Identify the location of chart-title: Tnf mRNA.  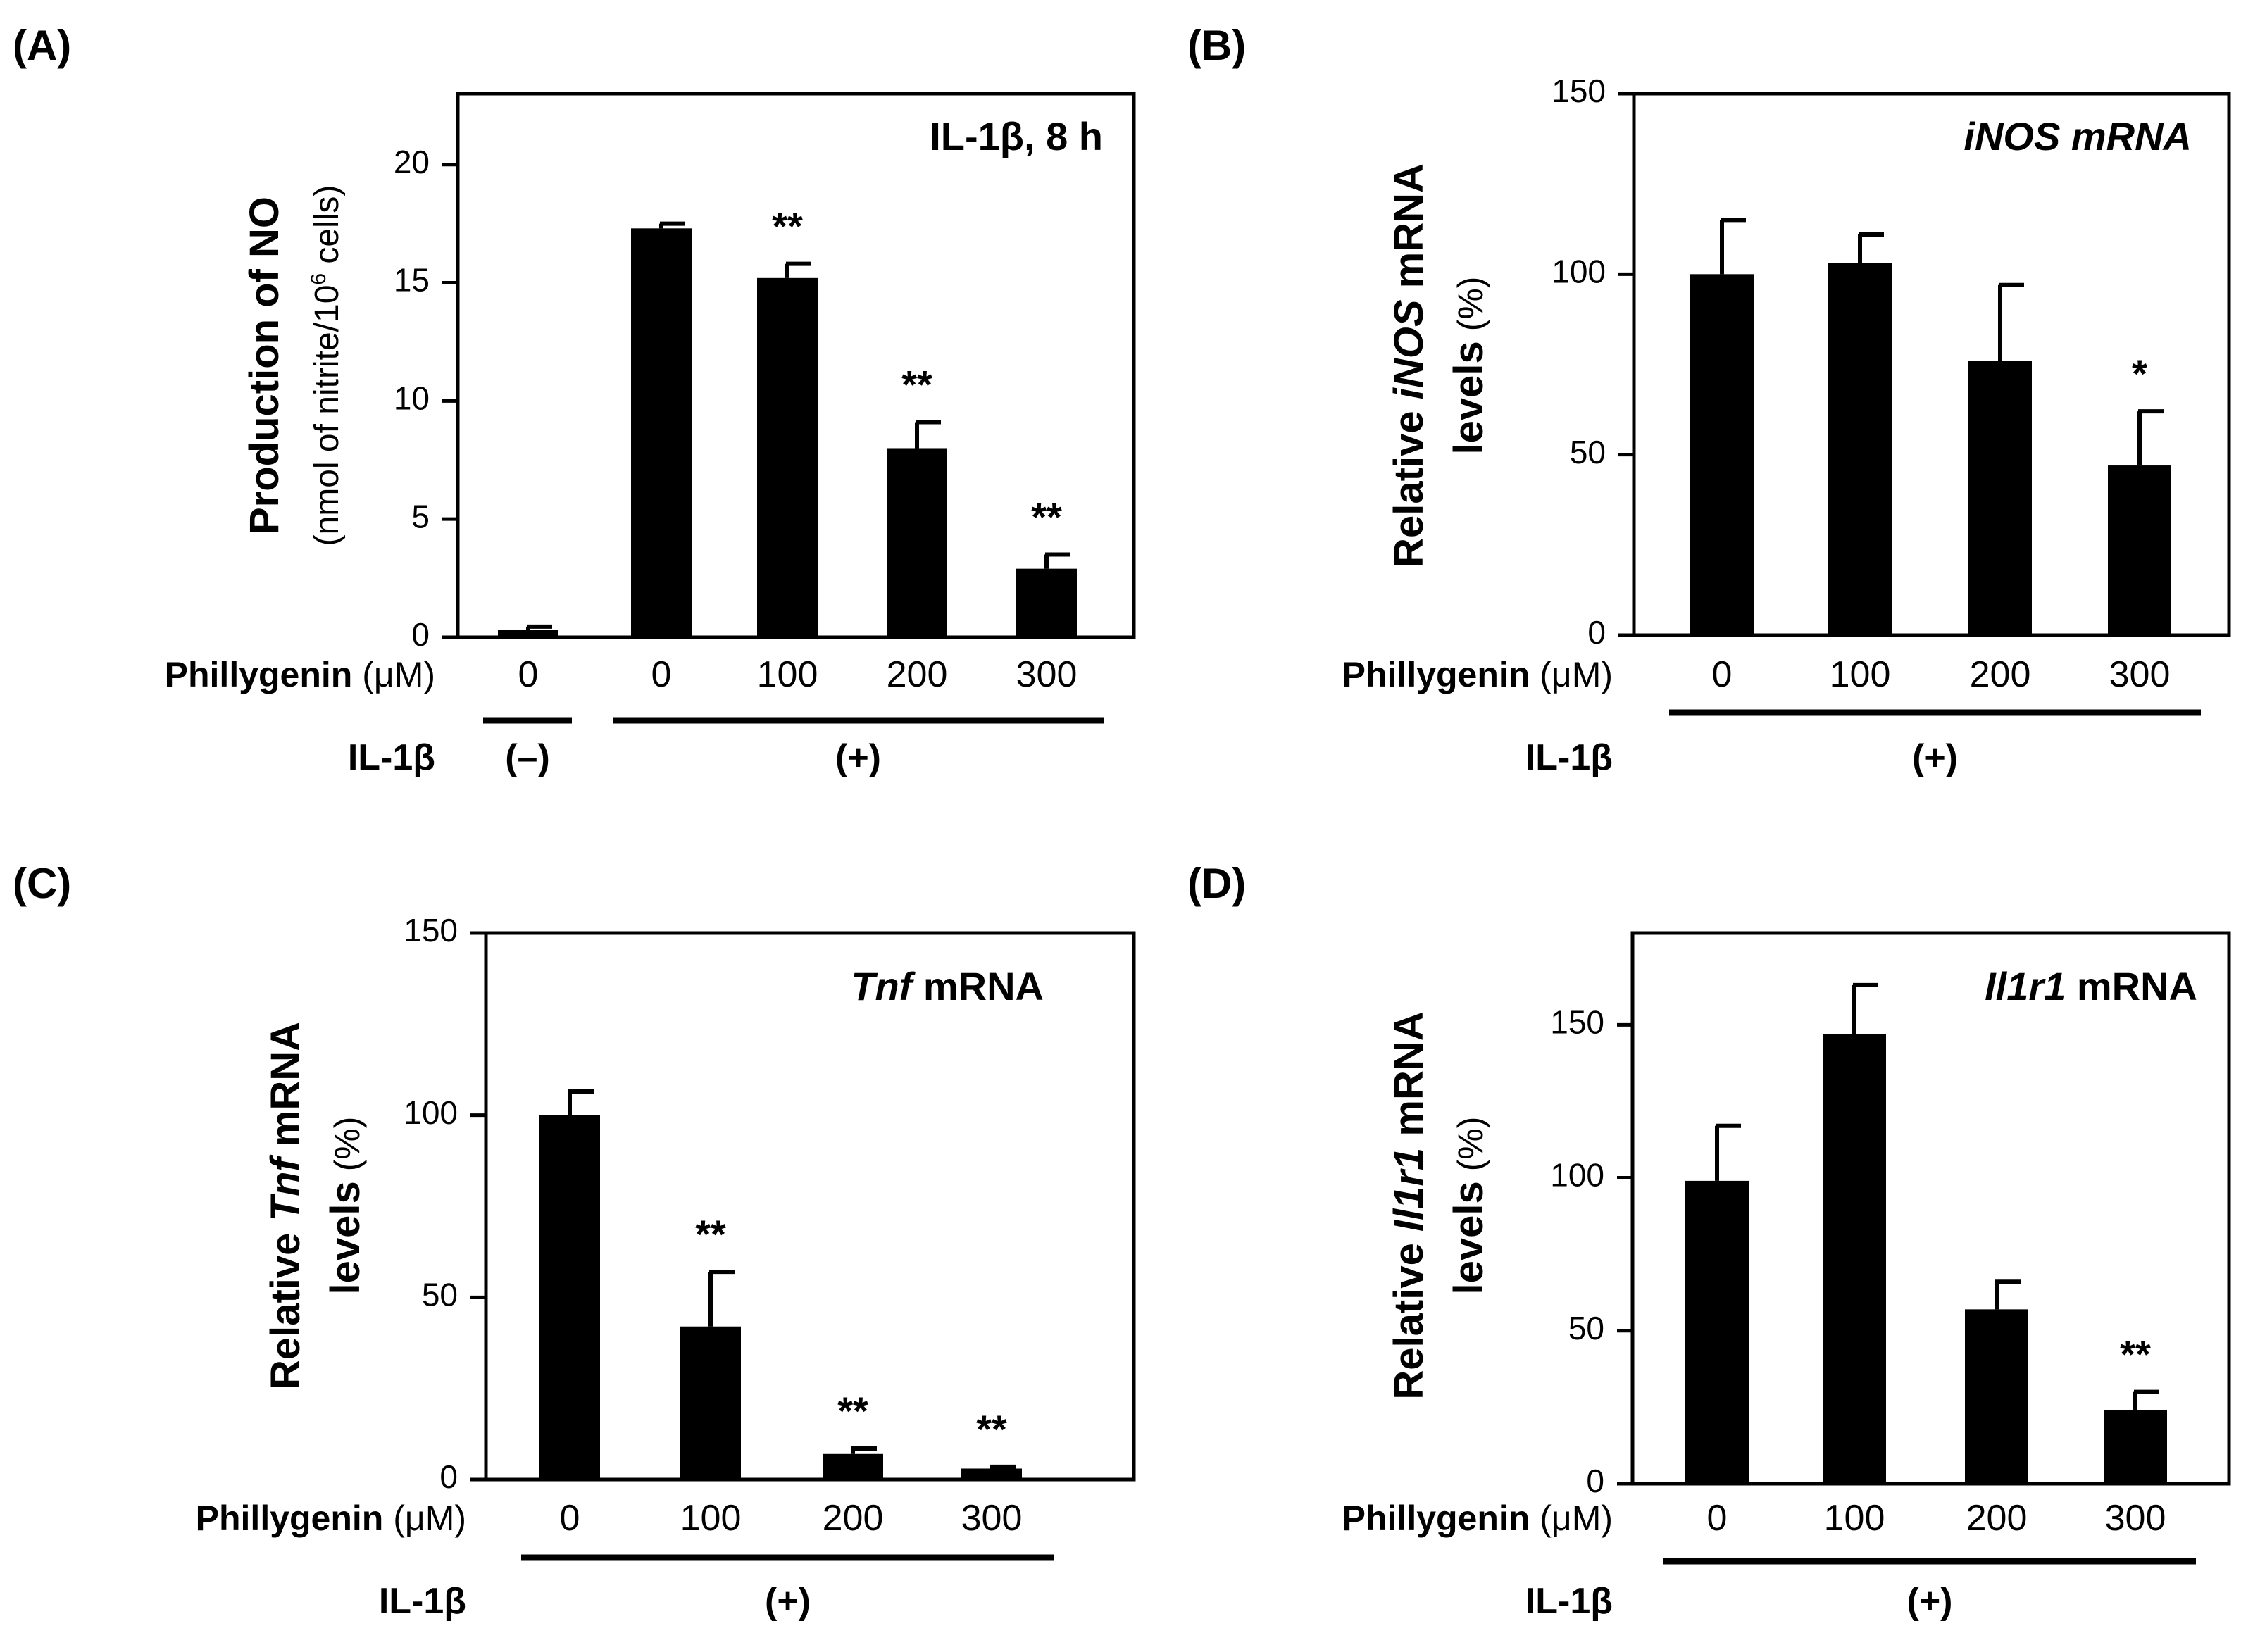
(947, 986).